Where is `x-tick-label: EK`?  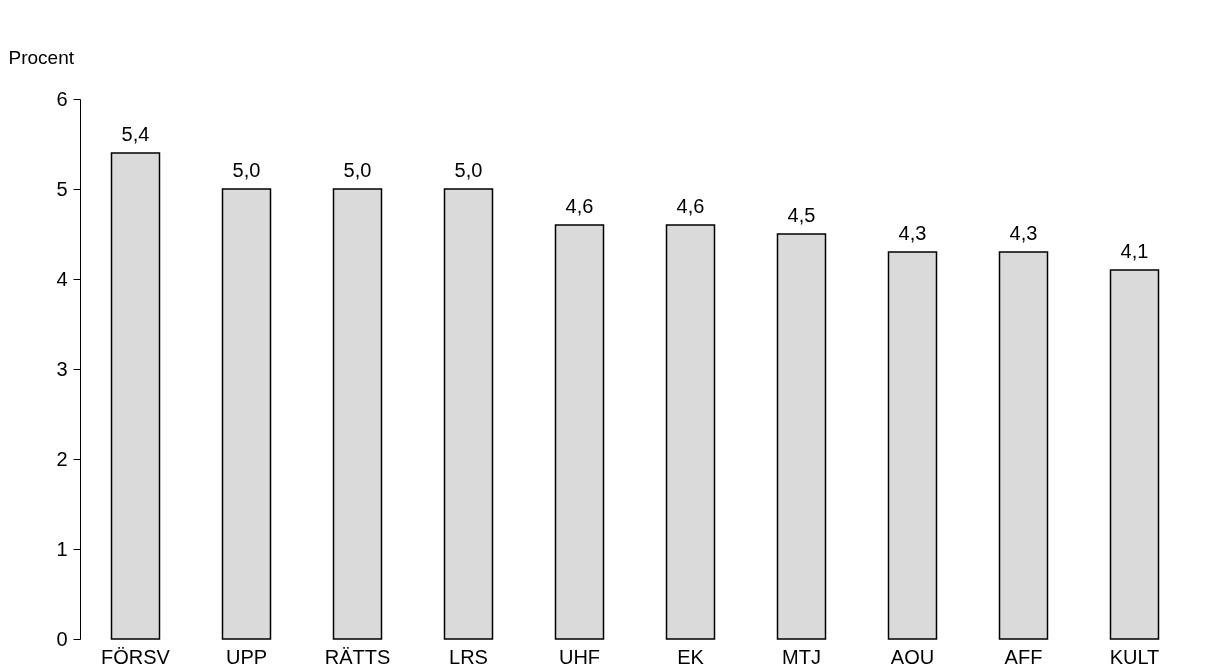
x-tick-label: EK is located at coordinates (691, 656).